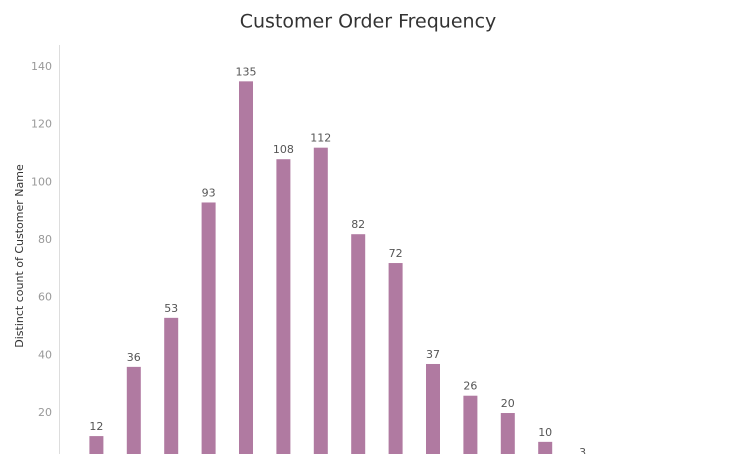  Describe the element at coordinates (45, 354) in the screenshot. I see `y-tick-label: 40` at that location.